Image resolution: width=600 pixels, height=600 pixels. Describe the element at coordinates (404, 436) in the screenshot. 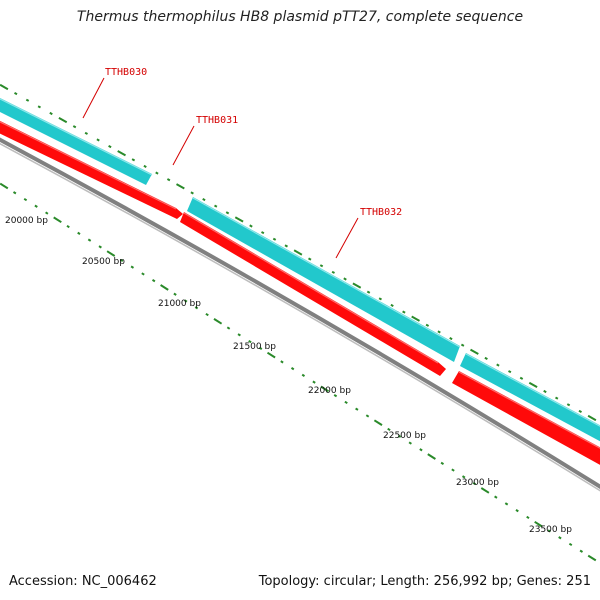

I see `scale-label-22500: 22500 bp` at that location.